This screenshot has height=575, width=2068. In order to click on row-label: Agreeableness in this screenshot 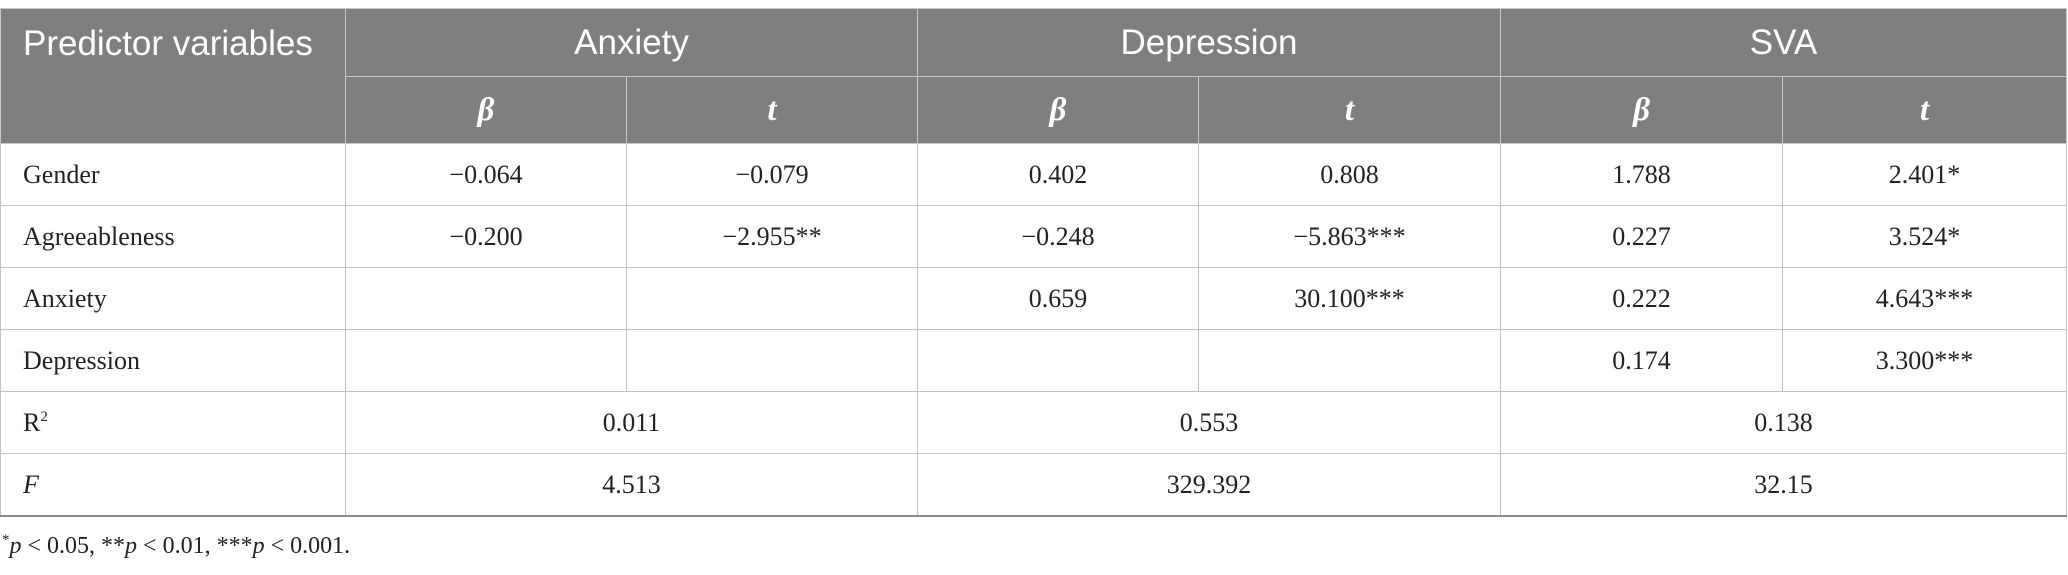, I will do `click(173, 236)`.